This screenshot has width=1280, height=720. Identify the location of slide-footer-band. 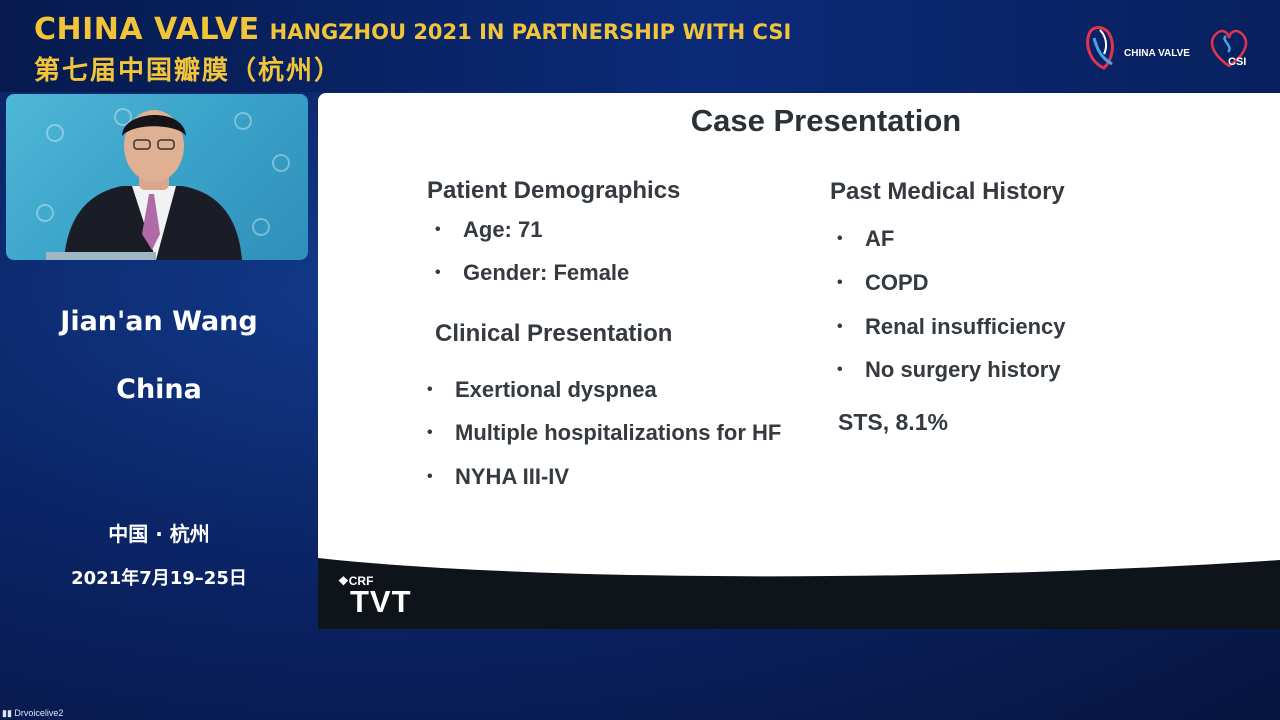
(799, 593).